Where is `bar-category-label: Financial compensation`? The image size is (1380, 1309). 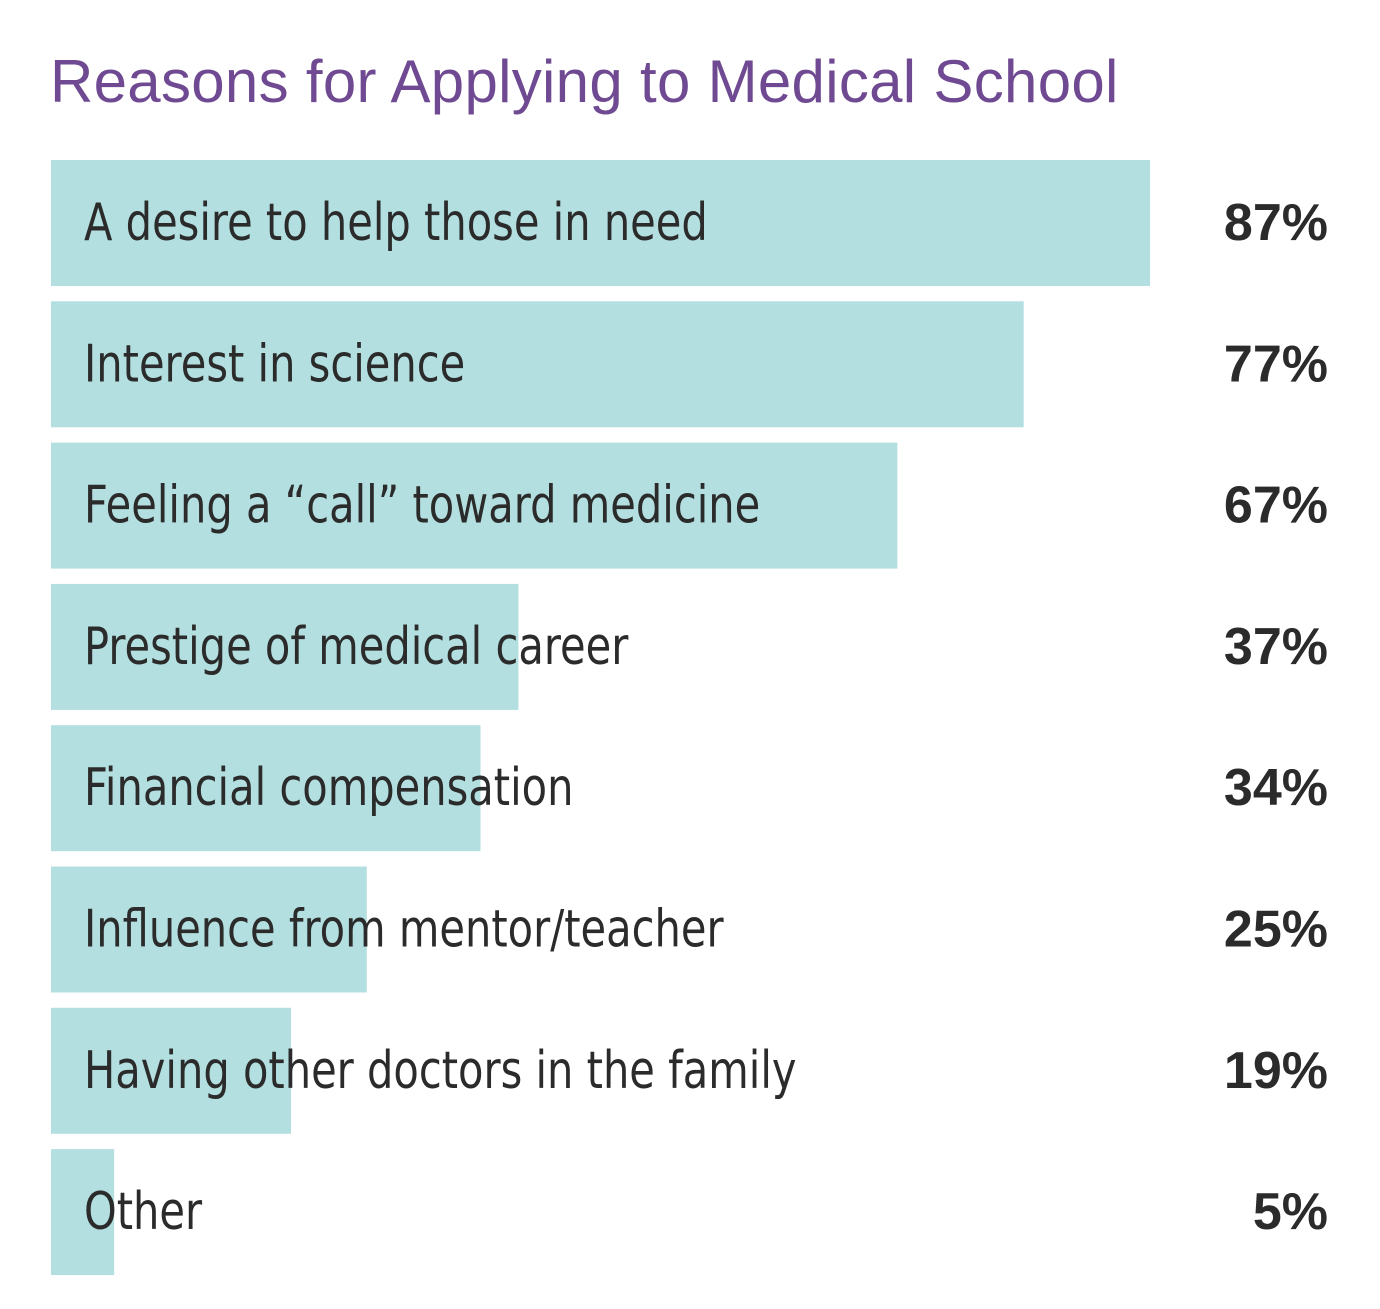 bar-category-label: Financial compensation is located at coordinates (328, 788).